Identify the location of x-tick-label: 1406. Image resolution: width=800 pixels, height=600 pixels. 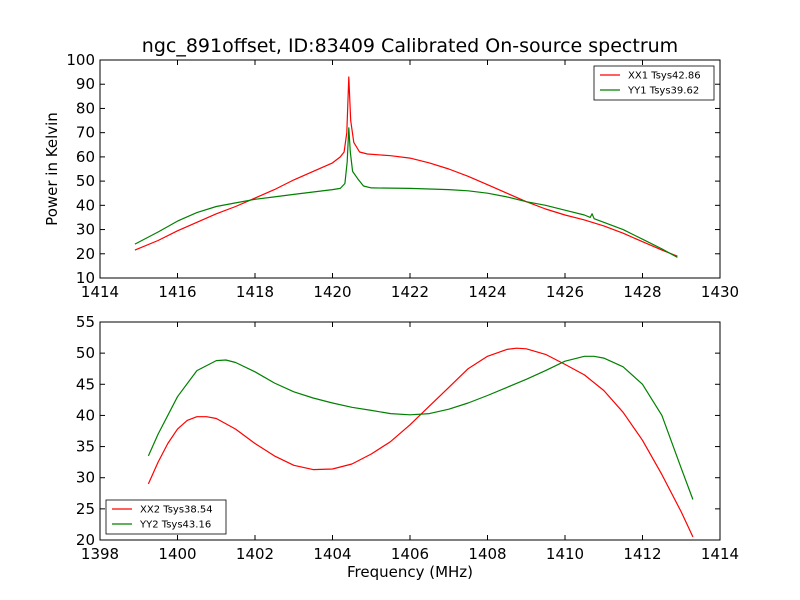
(410, 554).